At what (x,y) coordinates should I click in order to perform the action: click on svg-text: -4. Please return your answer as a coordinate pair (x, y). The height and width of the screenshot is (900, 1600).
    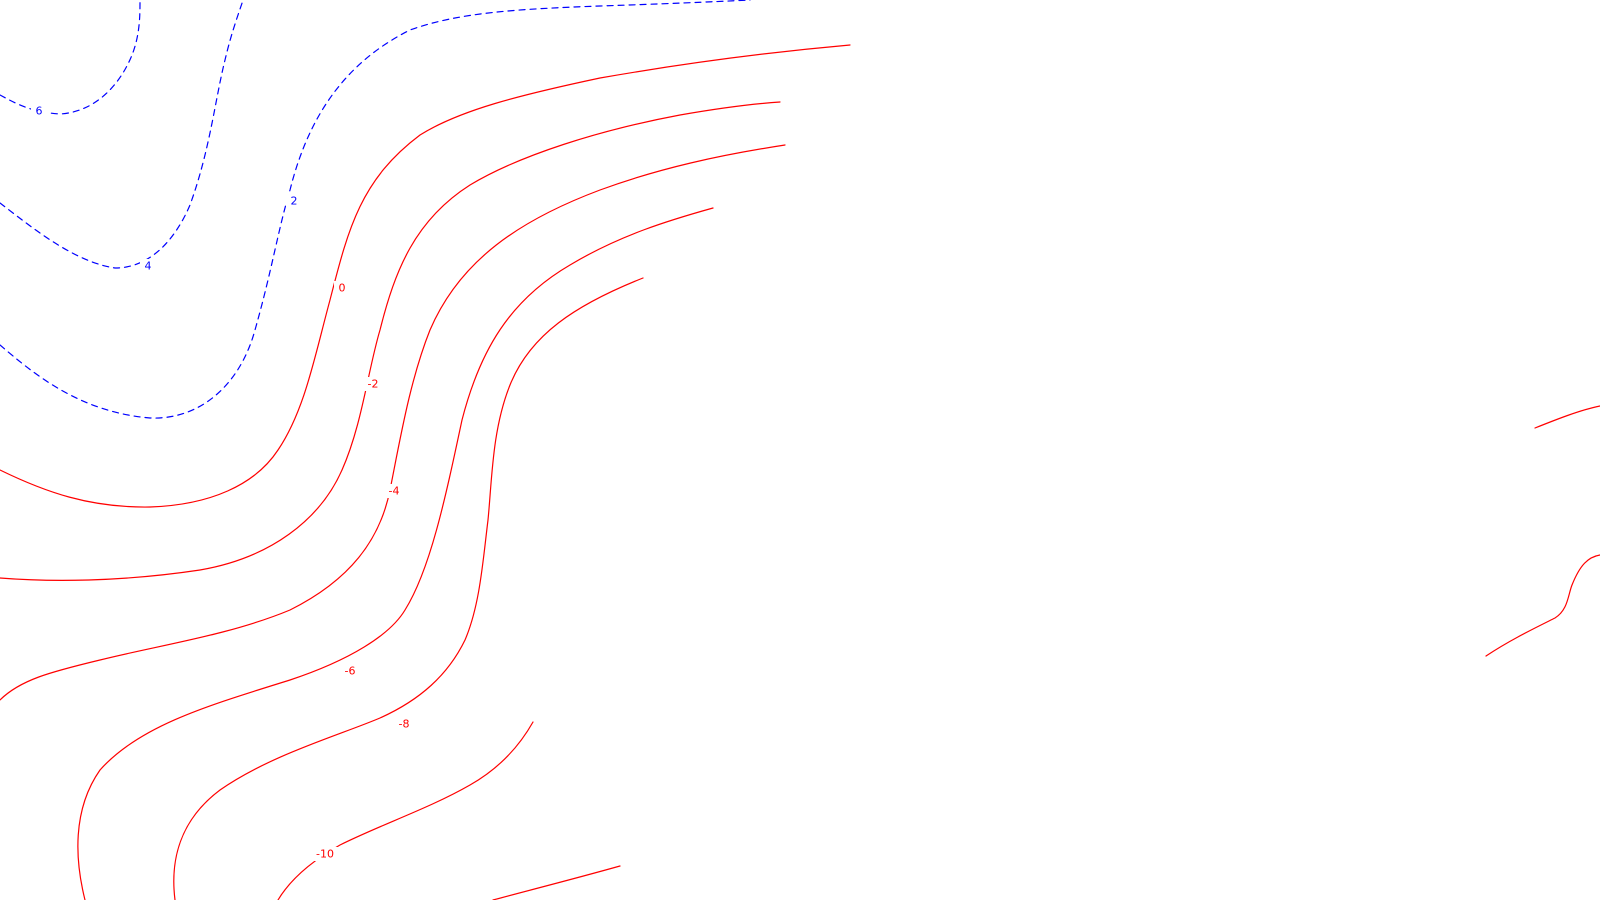
    Looking at the image, I should click on (394, 491).